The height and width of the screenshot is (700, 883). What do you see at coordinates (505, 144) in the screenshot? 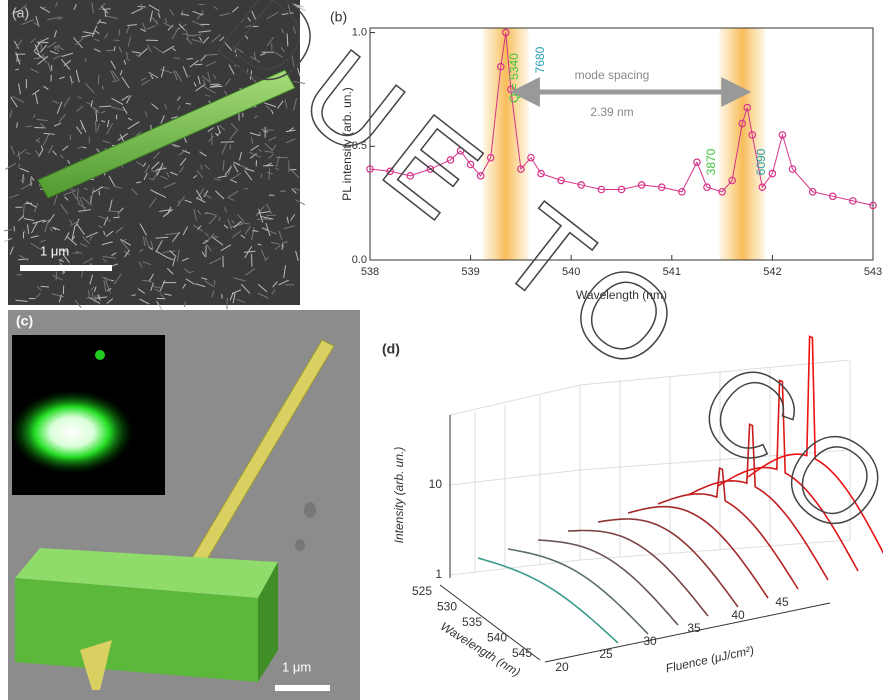
I see `highlight-band` at bounding box center [505, 144].